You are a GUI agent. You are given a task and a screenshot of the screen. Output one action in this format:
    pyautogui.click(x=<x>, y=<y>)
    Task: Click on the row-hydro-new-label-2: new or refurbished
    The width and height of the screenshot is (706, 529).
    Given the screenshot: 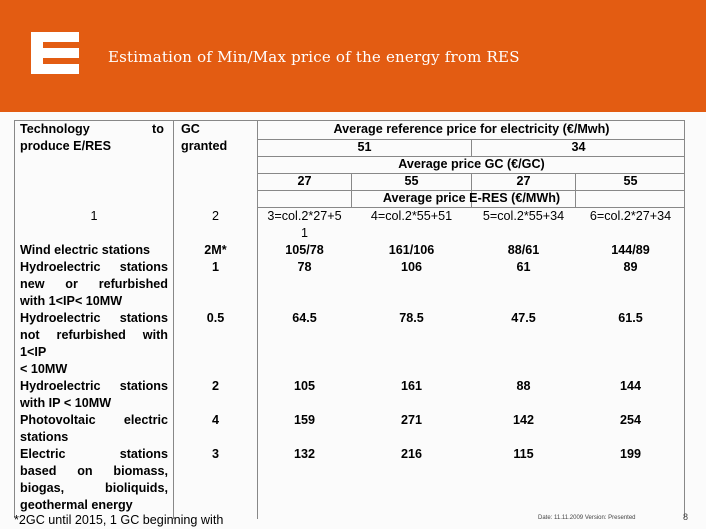 What is the action you would take?
    pyautogui.click(x=94, y=284)
    